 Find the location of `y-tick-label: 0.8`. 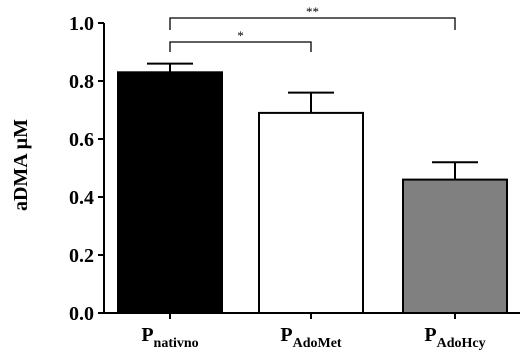

y-tick-label: 0.8 is located at coordinates (81, 82).